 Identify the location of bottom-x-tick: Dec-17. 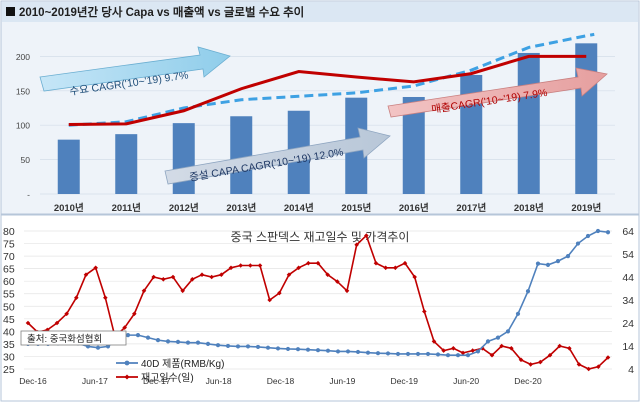
(157, 381).